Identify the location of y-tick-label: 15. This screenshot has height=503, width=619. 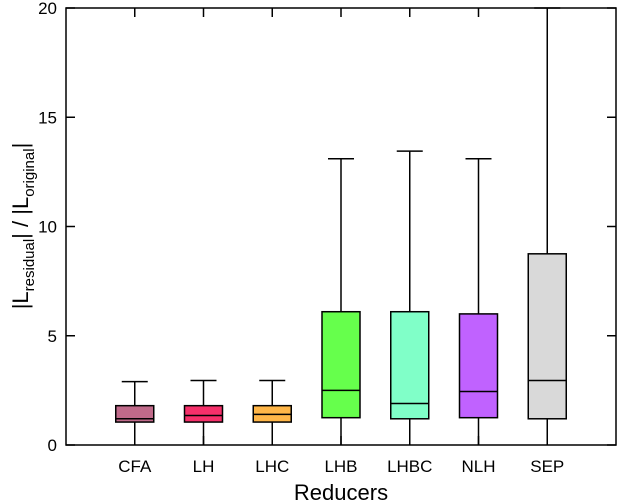
(47, 117).